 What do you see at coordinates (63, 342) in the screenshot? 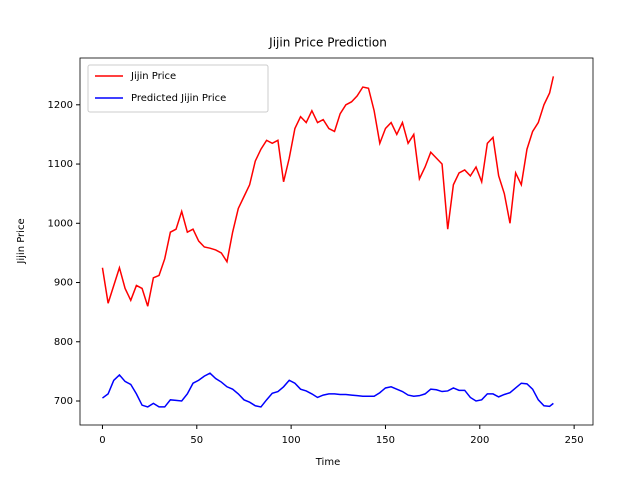
I see `y-tick-label: 800` at bounding box center [63, 342].